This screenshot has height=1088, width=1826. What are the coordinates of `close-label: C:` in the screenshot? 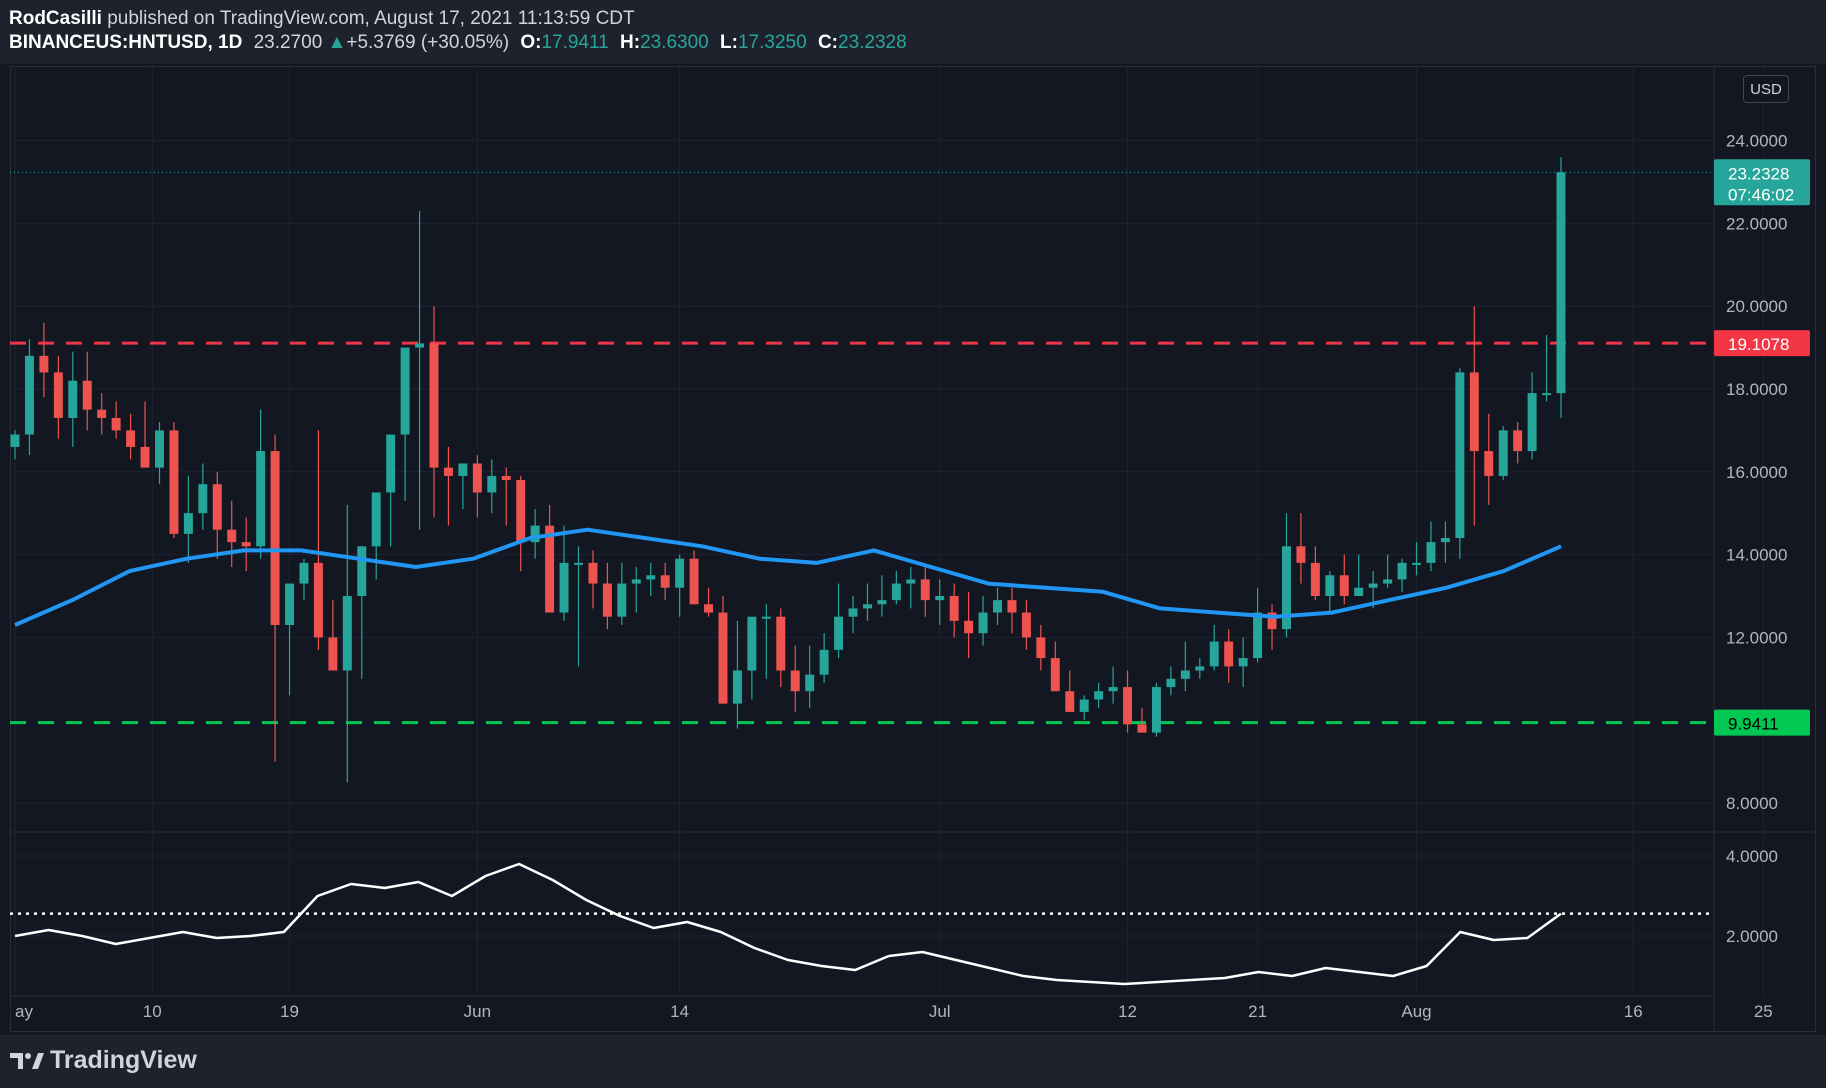 It's located at (827, 42).